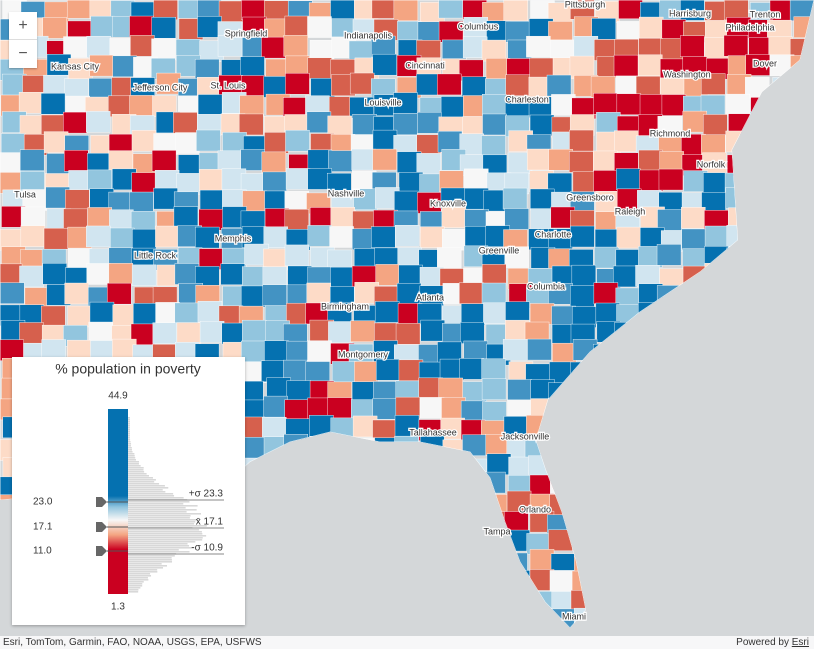 This screenshot has height=649, width=814. What do you see at coordinates (535, 509) in the screenshot?
I see `city-label: Orlando` at bounding box center [535, 509].